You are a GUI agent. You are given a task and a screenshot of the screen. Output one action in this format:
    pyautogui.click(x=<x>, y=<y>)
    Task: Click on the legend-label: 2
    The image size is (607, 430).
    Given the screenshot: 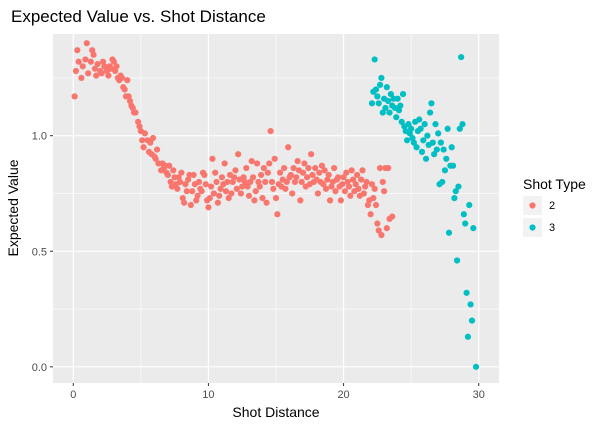 What is the action you would take?
    pyautogui.click(x=552, y=206)
    